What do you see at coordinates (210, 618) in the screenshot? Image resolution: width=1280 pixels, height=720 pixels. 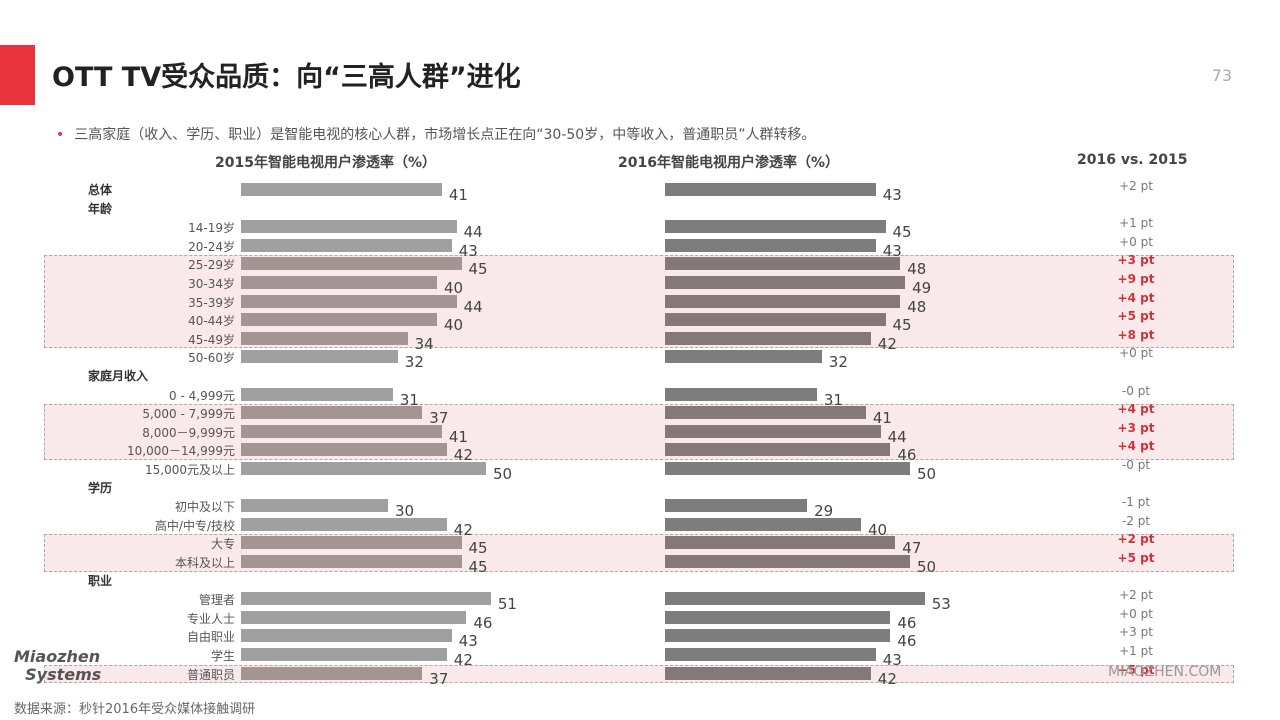 I see `category-label: 专业人士` at bounding box center [210, 618].